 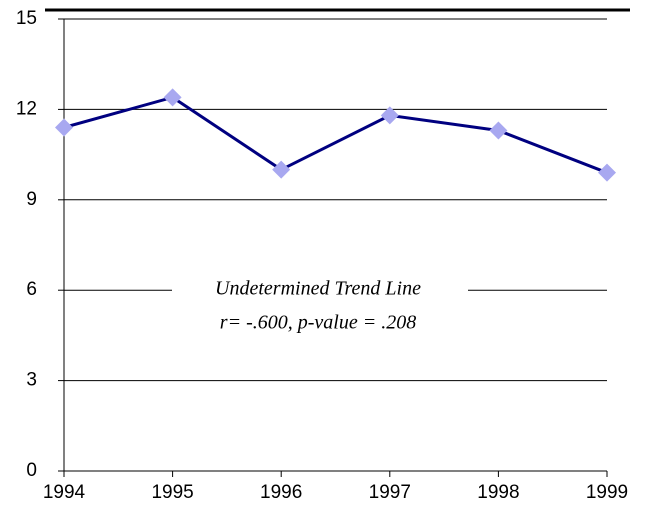 What do you see at coordinates (318, 323) in the screenshot?
I see `annotation: r= -.600, p-value = .208` at bounding box center [318, 323].